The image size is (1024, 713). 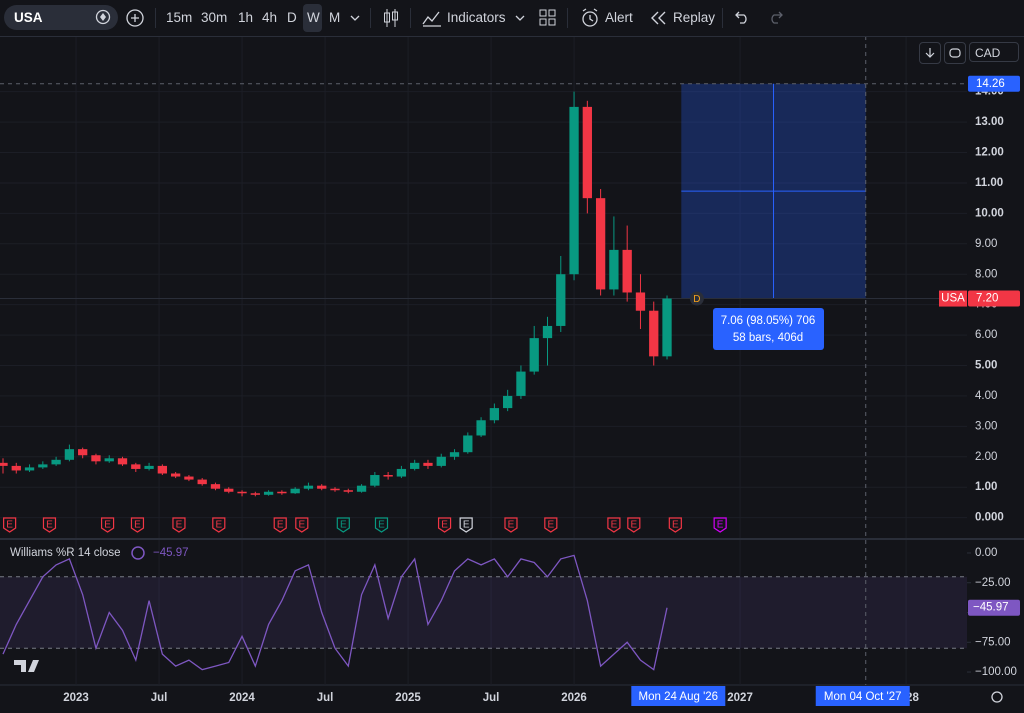 I want to click on replay-icon, so click(x=659, y=18).